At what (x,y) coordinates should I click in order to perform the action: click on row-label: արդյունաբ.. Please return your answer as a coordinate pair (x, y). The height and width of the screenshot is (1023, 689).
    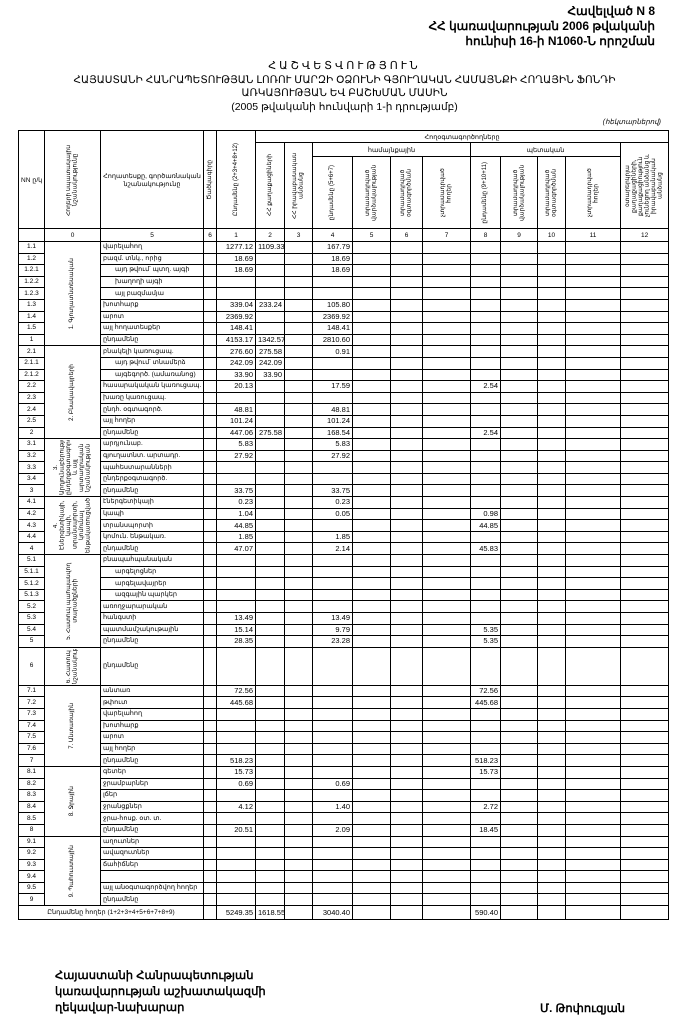
    Looking at the image, I should click on (152, 444).